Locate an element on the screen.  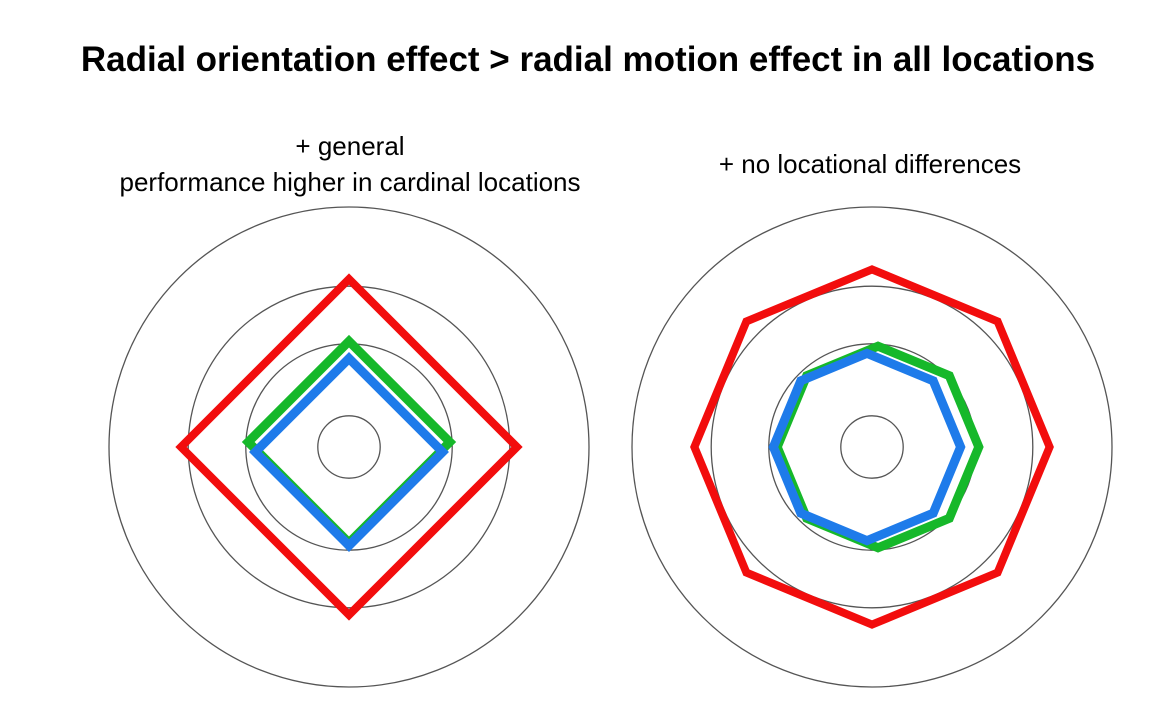
right-blue-series is located at coordinates (867, 447).